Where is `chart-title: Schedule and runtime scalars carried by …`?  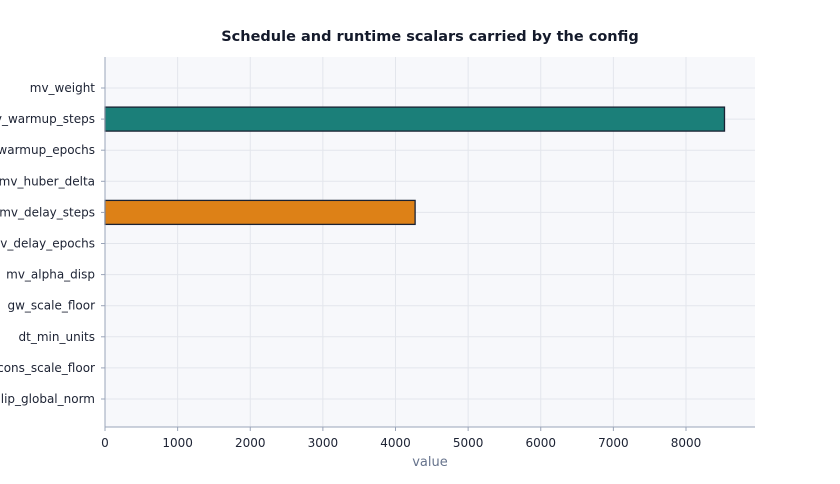
chart-title: Schedule and runtime scalars carried by … is located at coordinates (430, 37).